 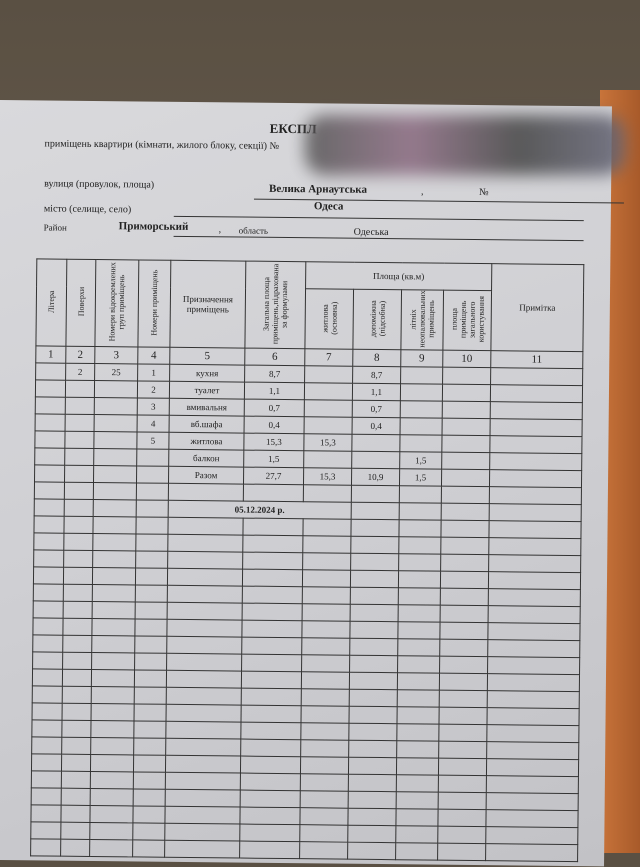 I want to click on street-underline, so click(x=438, y=201).